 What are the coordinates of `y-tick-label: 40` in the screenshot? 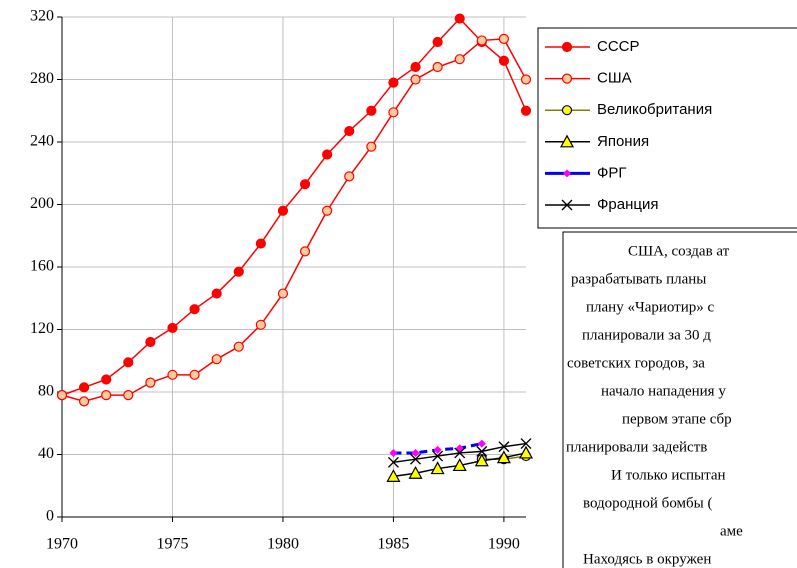 It's located at (46, 453).